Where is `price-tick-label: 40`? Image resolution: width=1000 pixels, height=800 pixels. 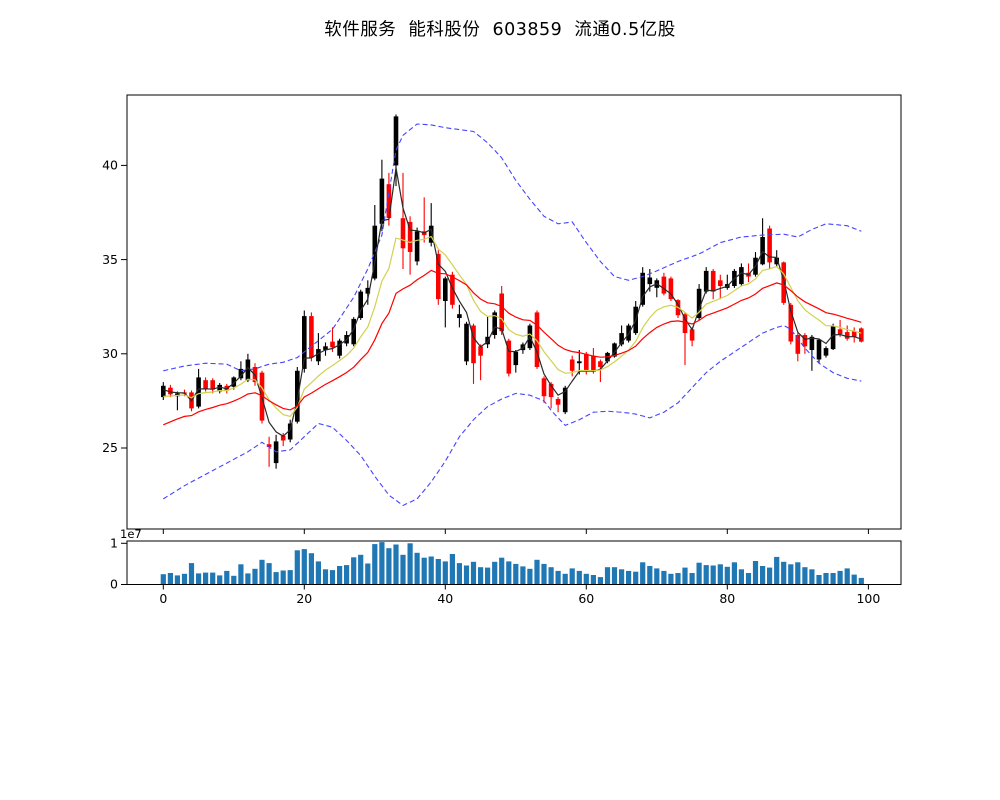 price-tick-label: 40 is located at coordinates (110, 165).